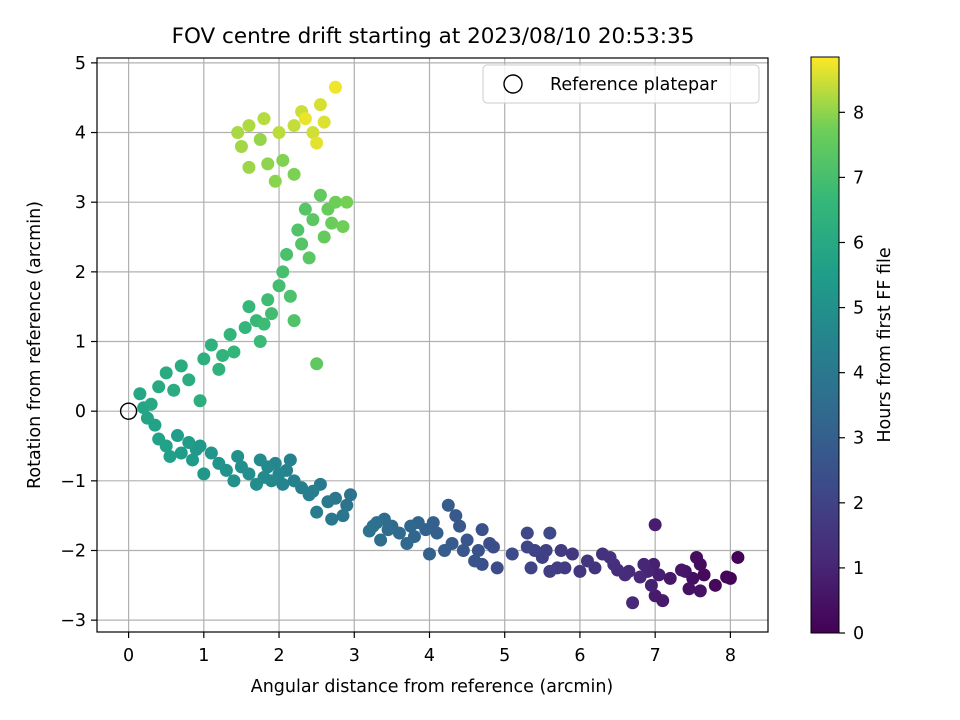  Describe the element at coordinates (432, 687) in the screenshot. I see `x-axis-label: Angular distance from reference (arcmin)` at that location.